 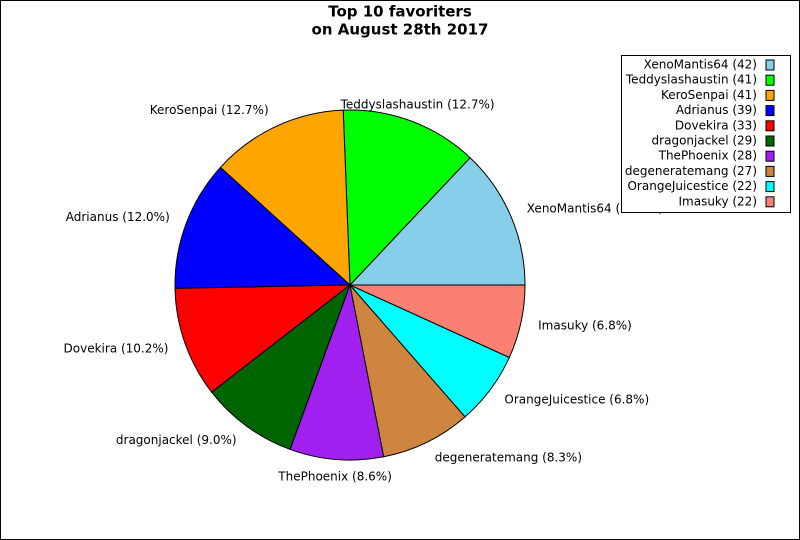 What do you see at coordinates (585, 325) in the screenshot?
I see `slice-label: Imasuky (6.8%)` at bounding box center [585, 325].